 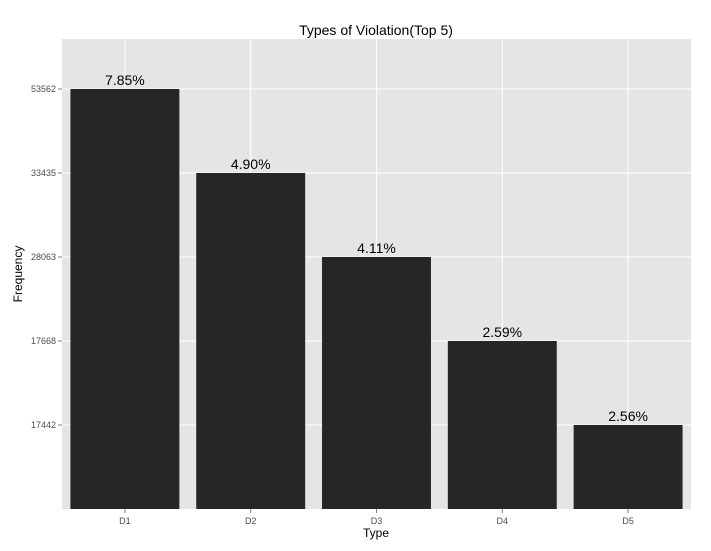 I want to click on data-label-d5: 2.56%, so click(x=628, y=416).